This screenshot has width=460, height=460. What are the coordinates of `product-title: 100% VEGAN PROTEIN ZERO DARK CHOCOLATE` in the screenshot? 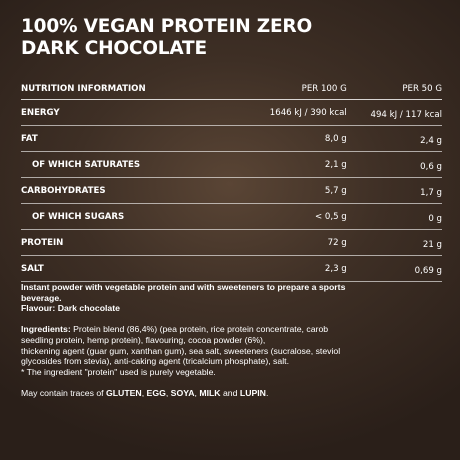 It's located at (166, 38).